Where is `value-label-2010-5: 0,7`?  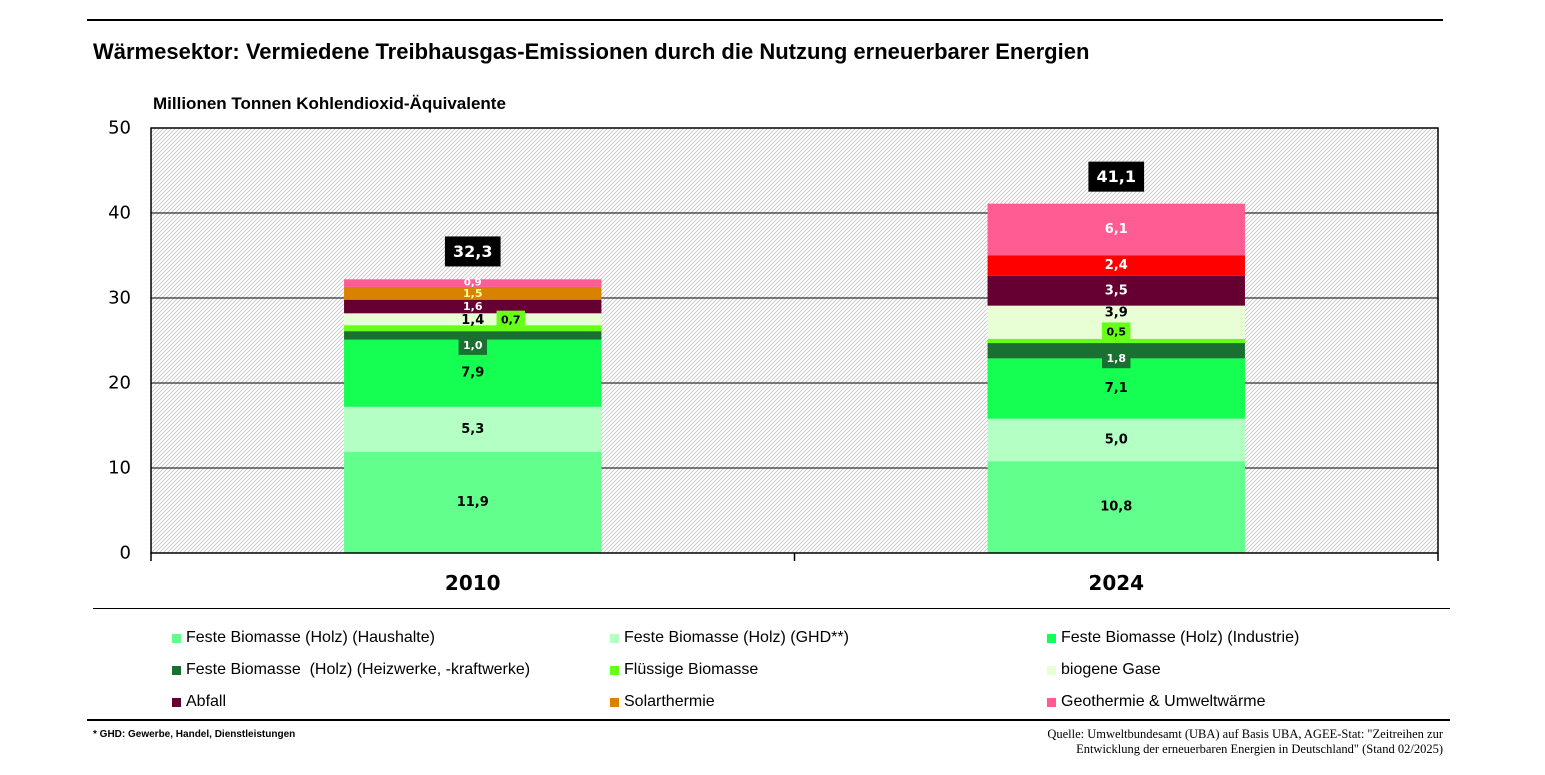
value-label-2010-5: 0,7 is located at coordinates (511, 320).